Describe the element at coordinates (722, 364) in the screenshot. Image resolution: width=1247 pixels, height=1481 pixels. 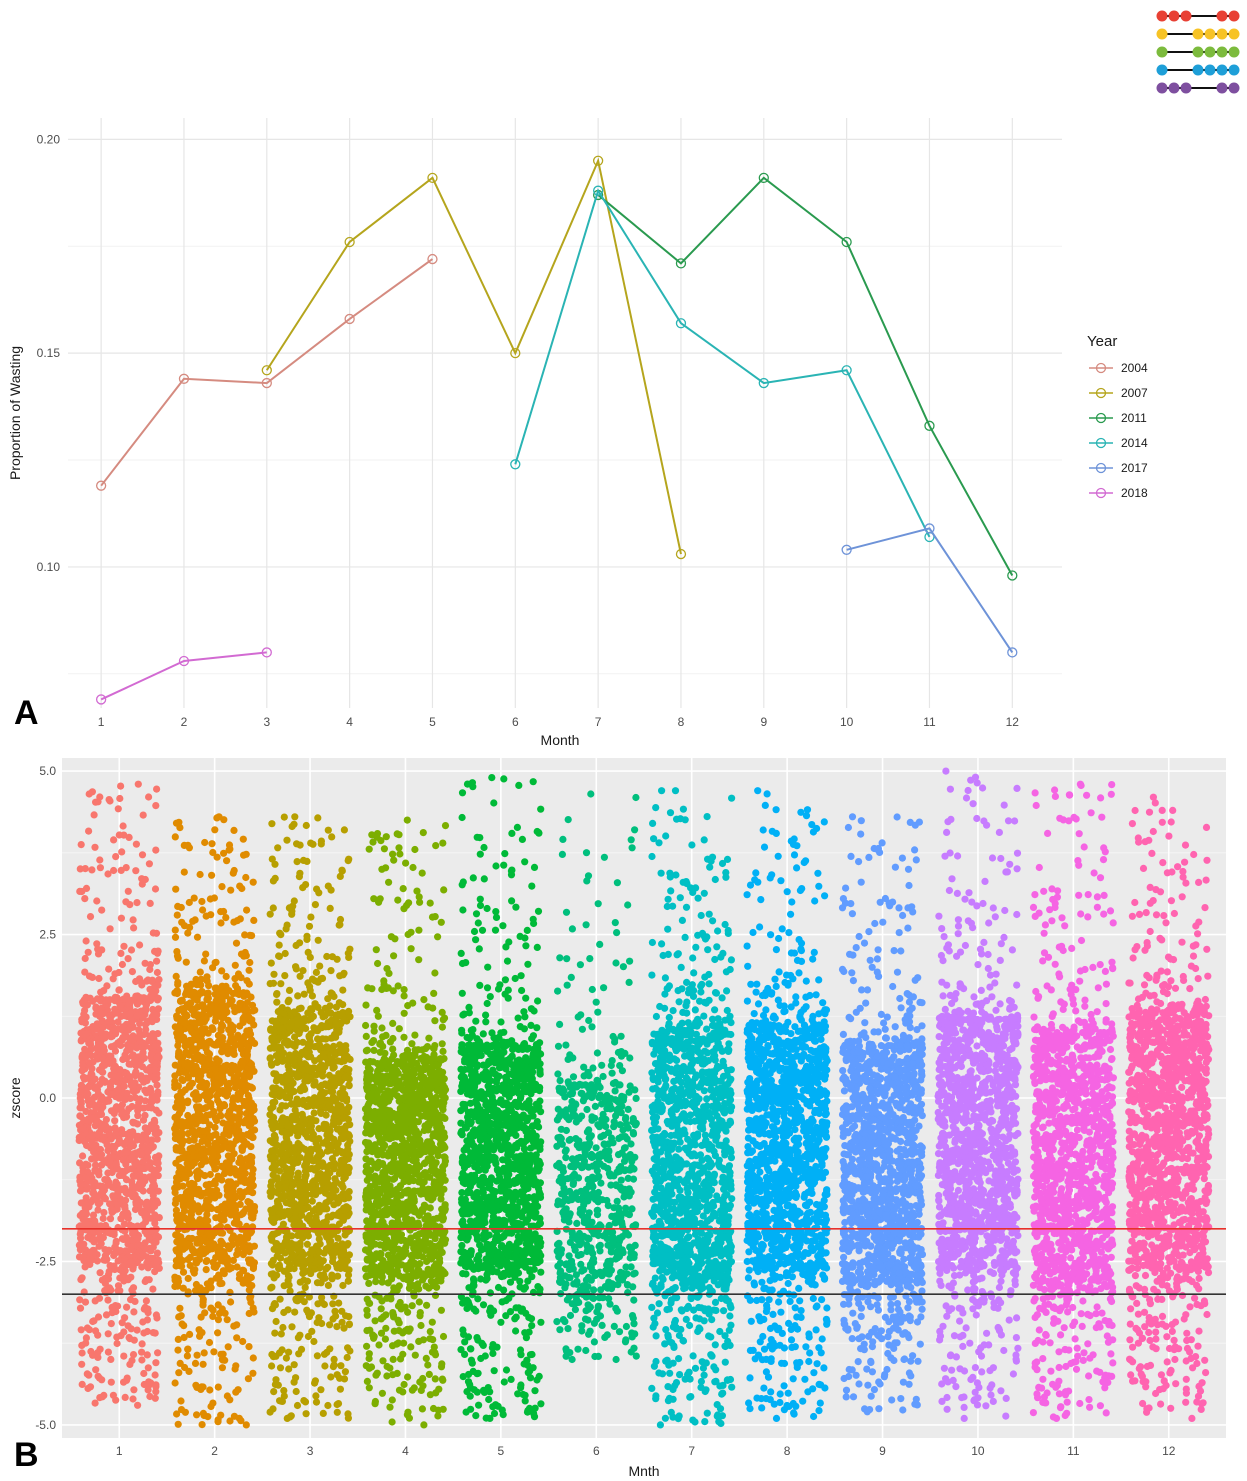
I see `series-2014` at that location.